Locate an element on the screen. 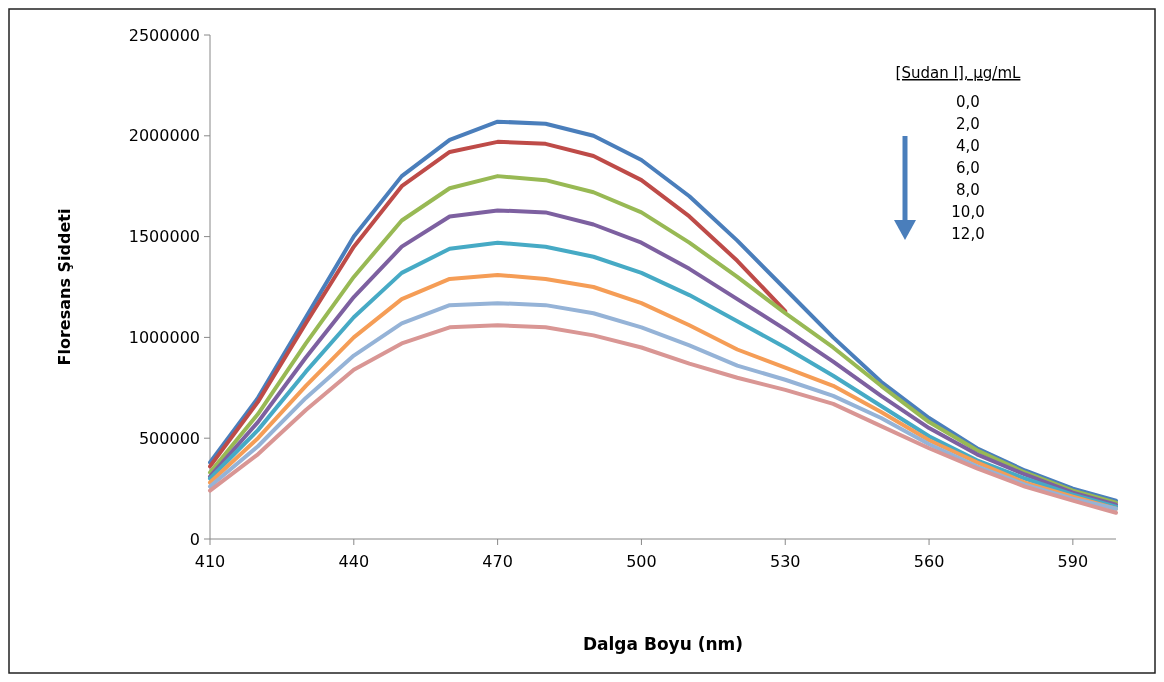 This screenshot has width=1164, height=682. y-tick-label: 2000000 is located at coordinates (164, 136).